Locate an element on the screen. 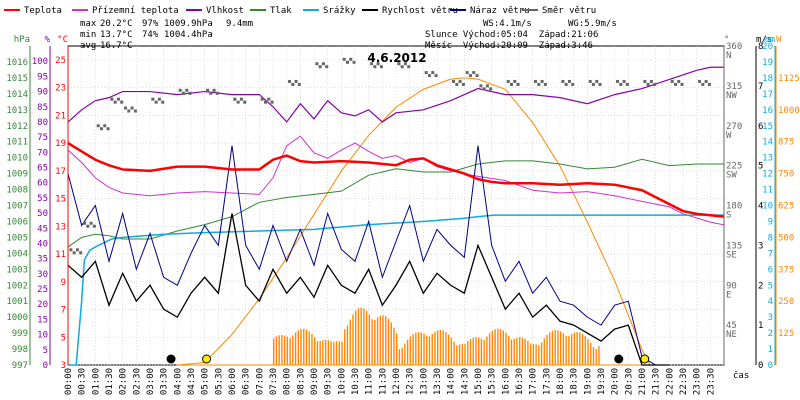 This screenshot has width=800, height=400. time-tick: 10:30 is located at coordinates (356, 381).